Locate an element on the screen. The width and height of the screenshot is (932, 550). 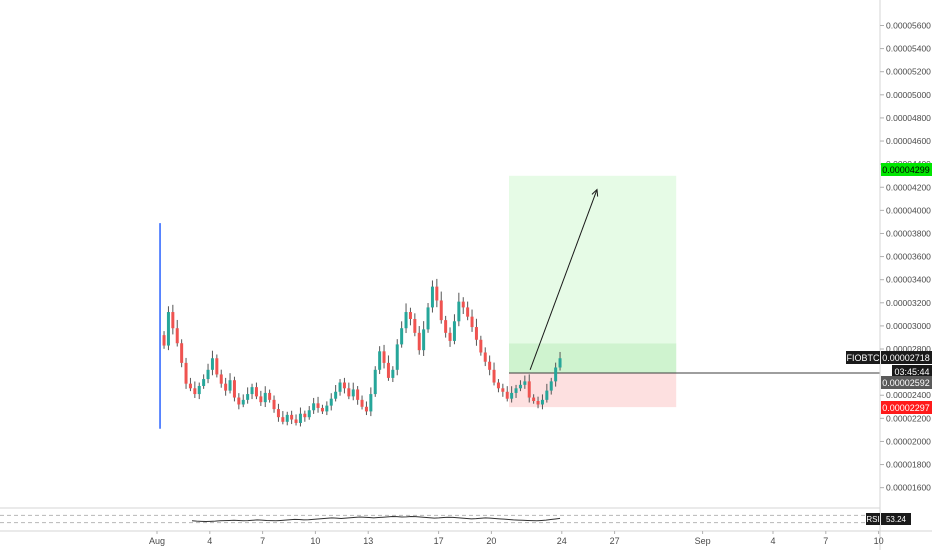
price-tick-label: 0.00004000 is located at coordinates (908, 210).